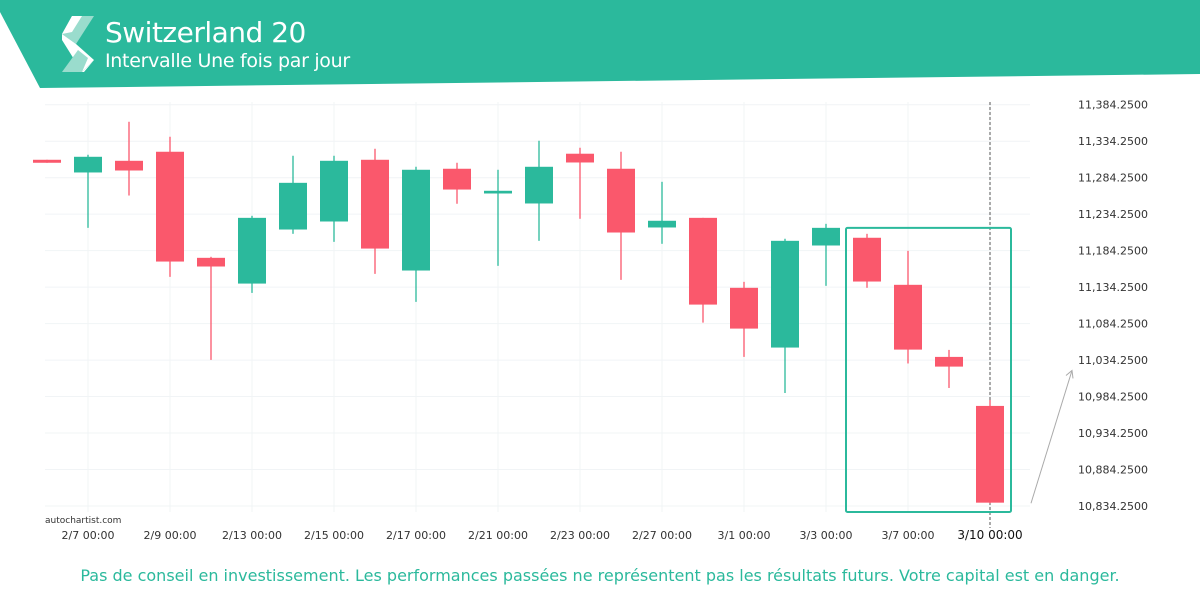 This screenshot has width=1200, height=600. Describe the element at coordinates (205, 32) in the screenshot. I see `instrument-title: Switzerland 20` at that location.